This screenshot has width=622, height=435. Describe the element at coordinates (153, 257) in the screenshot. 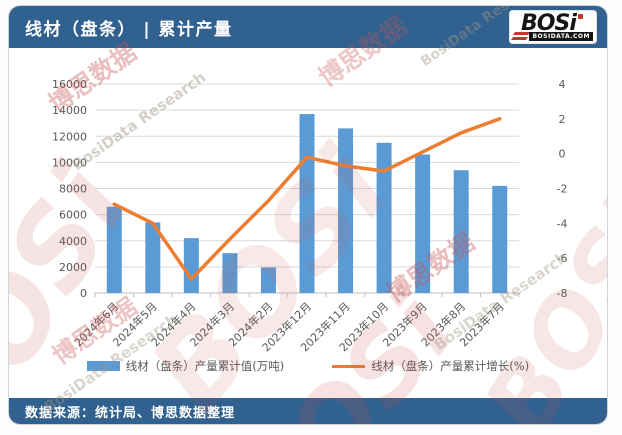

I see `bar-2024年5月` at that location.